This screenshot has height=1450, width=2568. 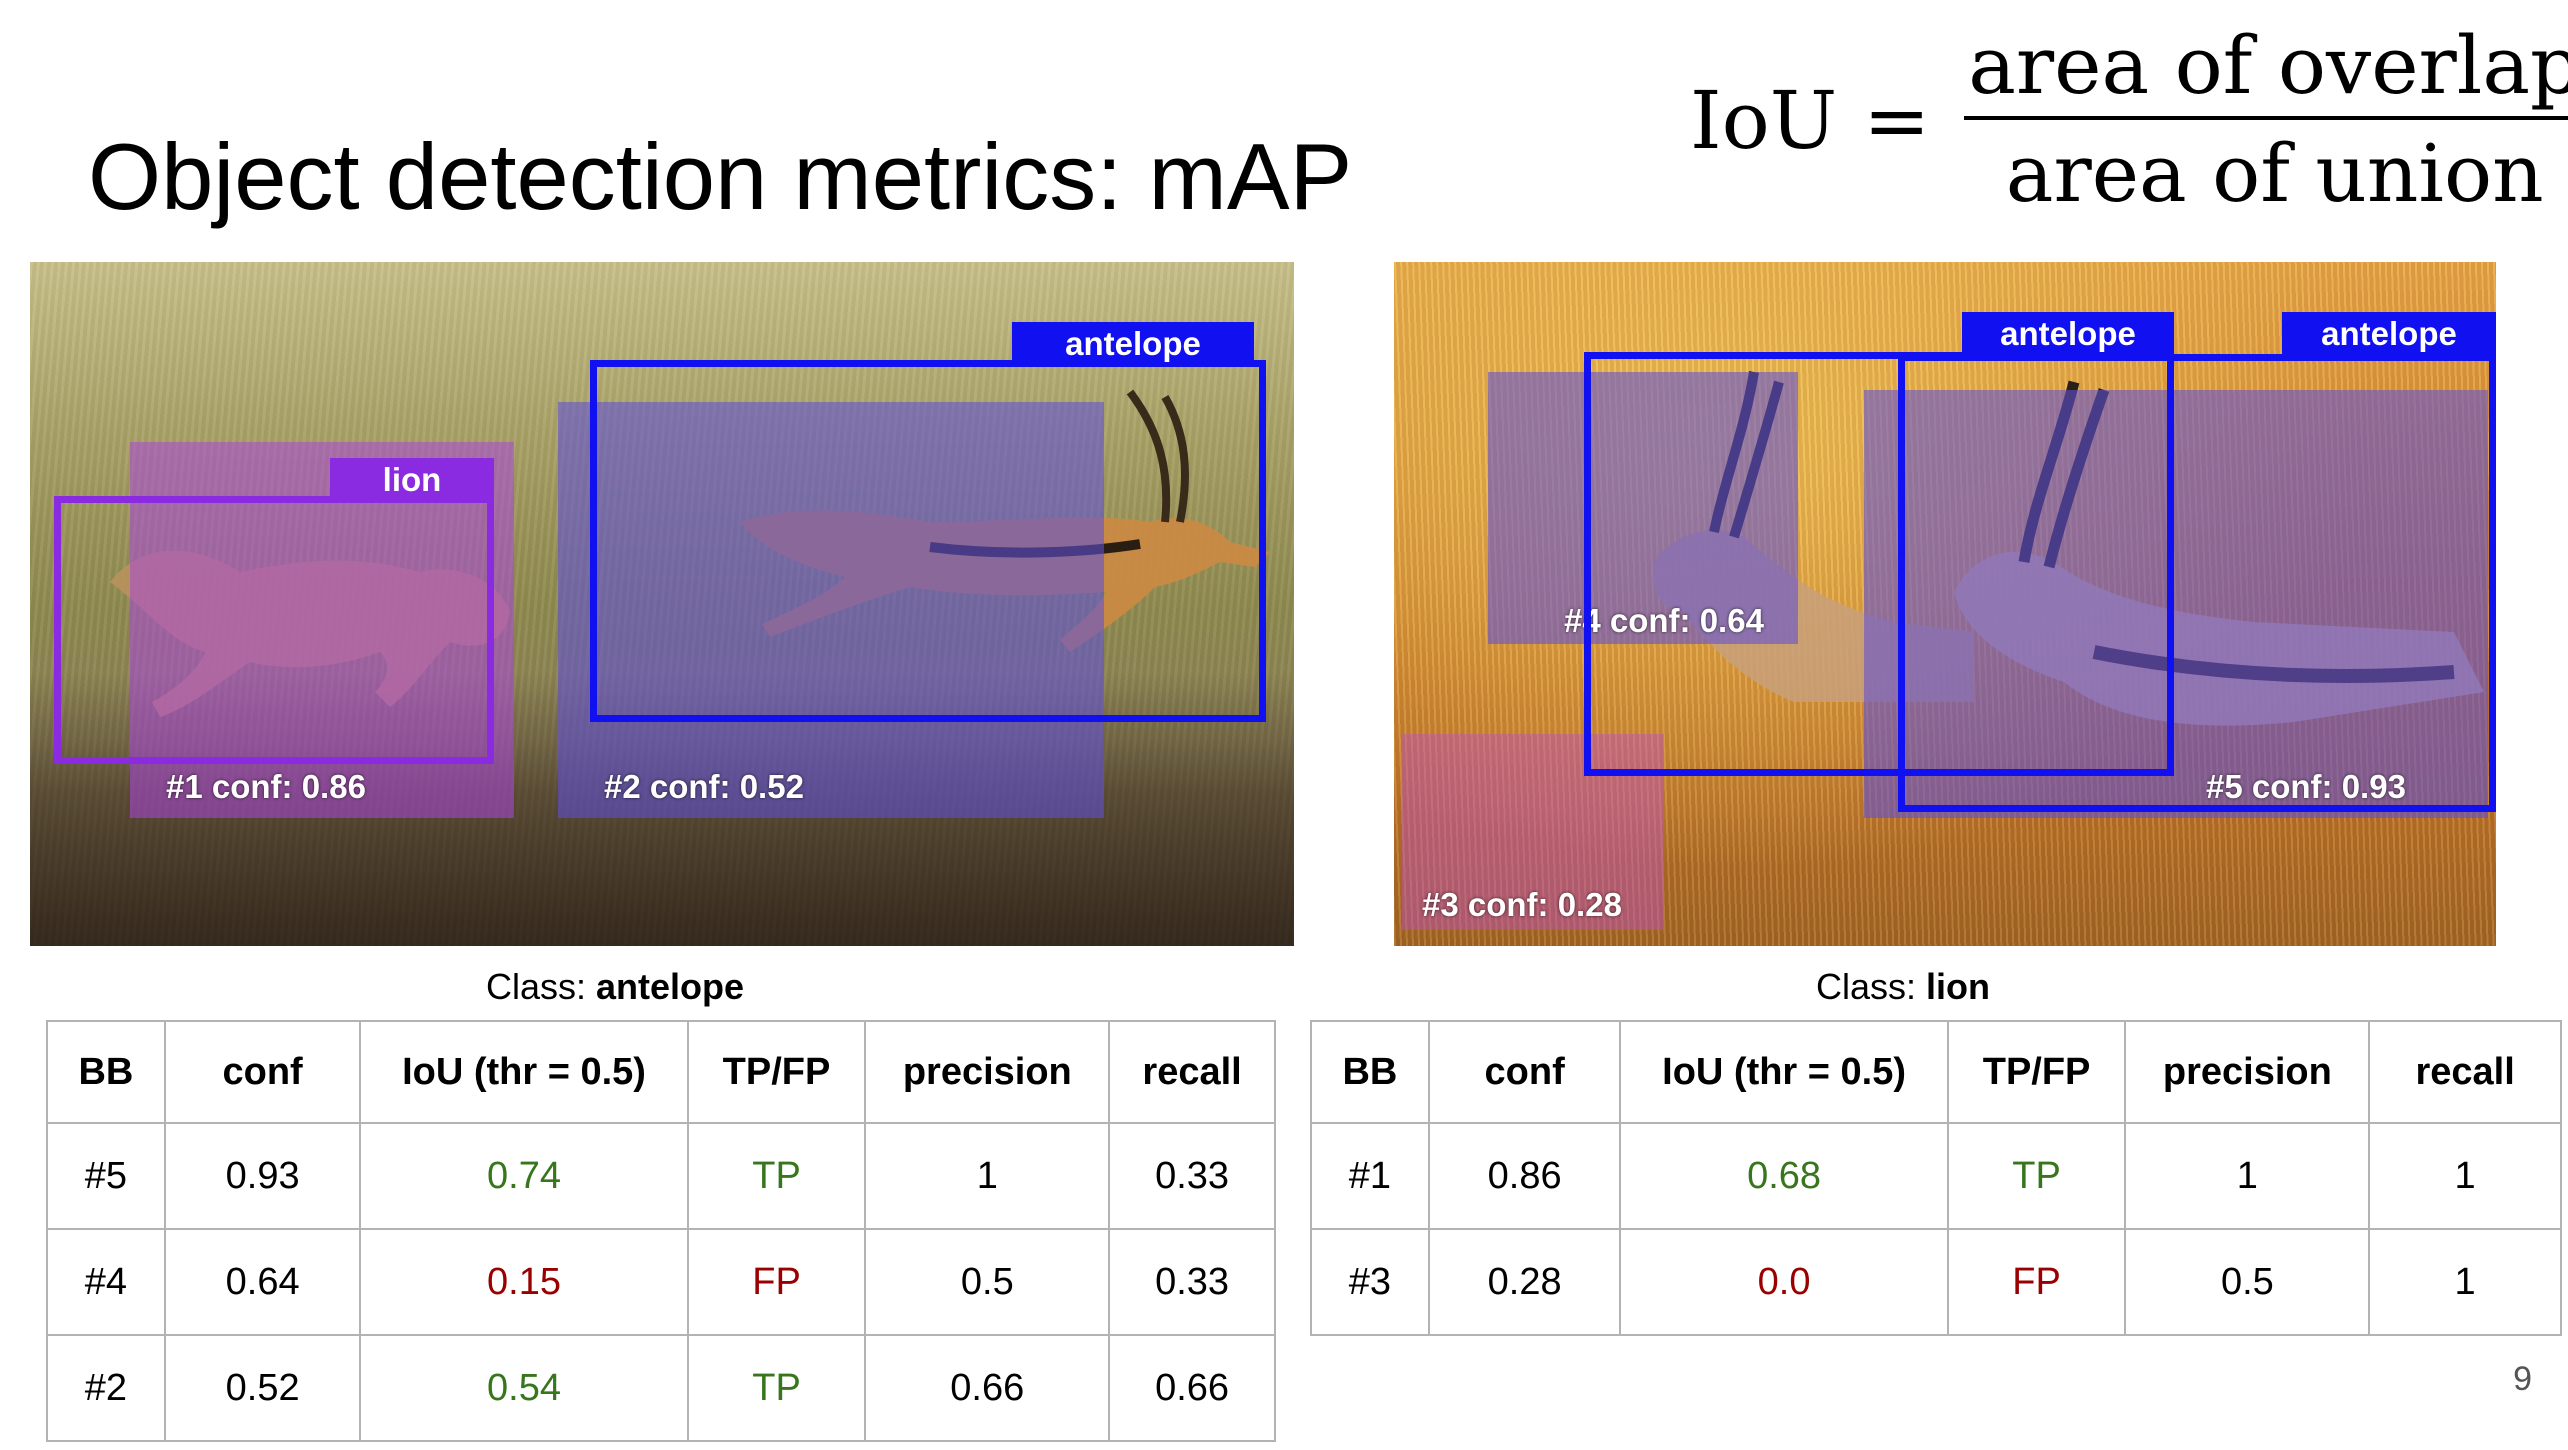 I want to click on table-caption-lion: Class: lion, so click(x=1903, y=987).